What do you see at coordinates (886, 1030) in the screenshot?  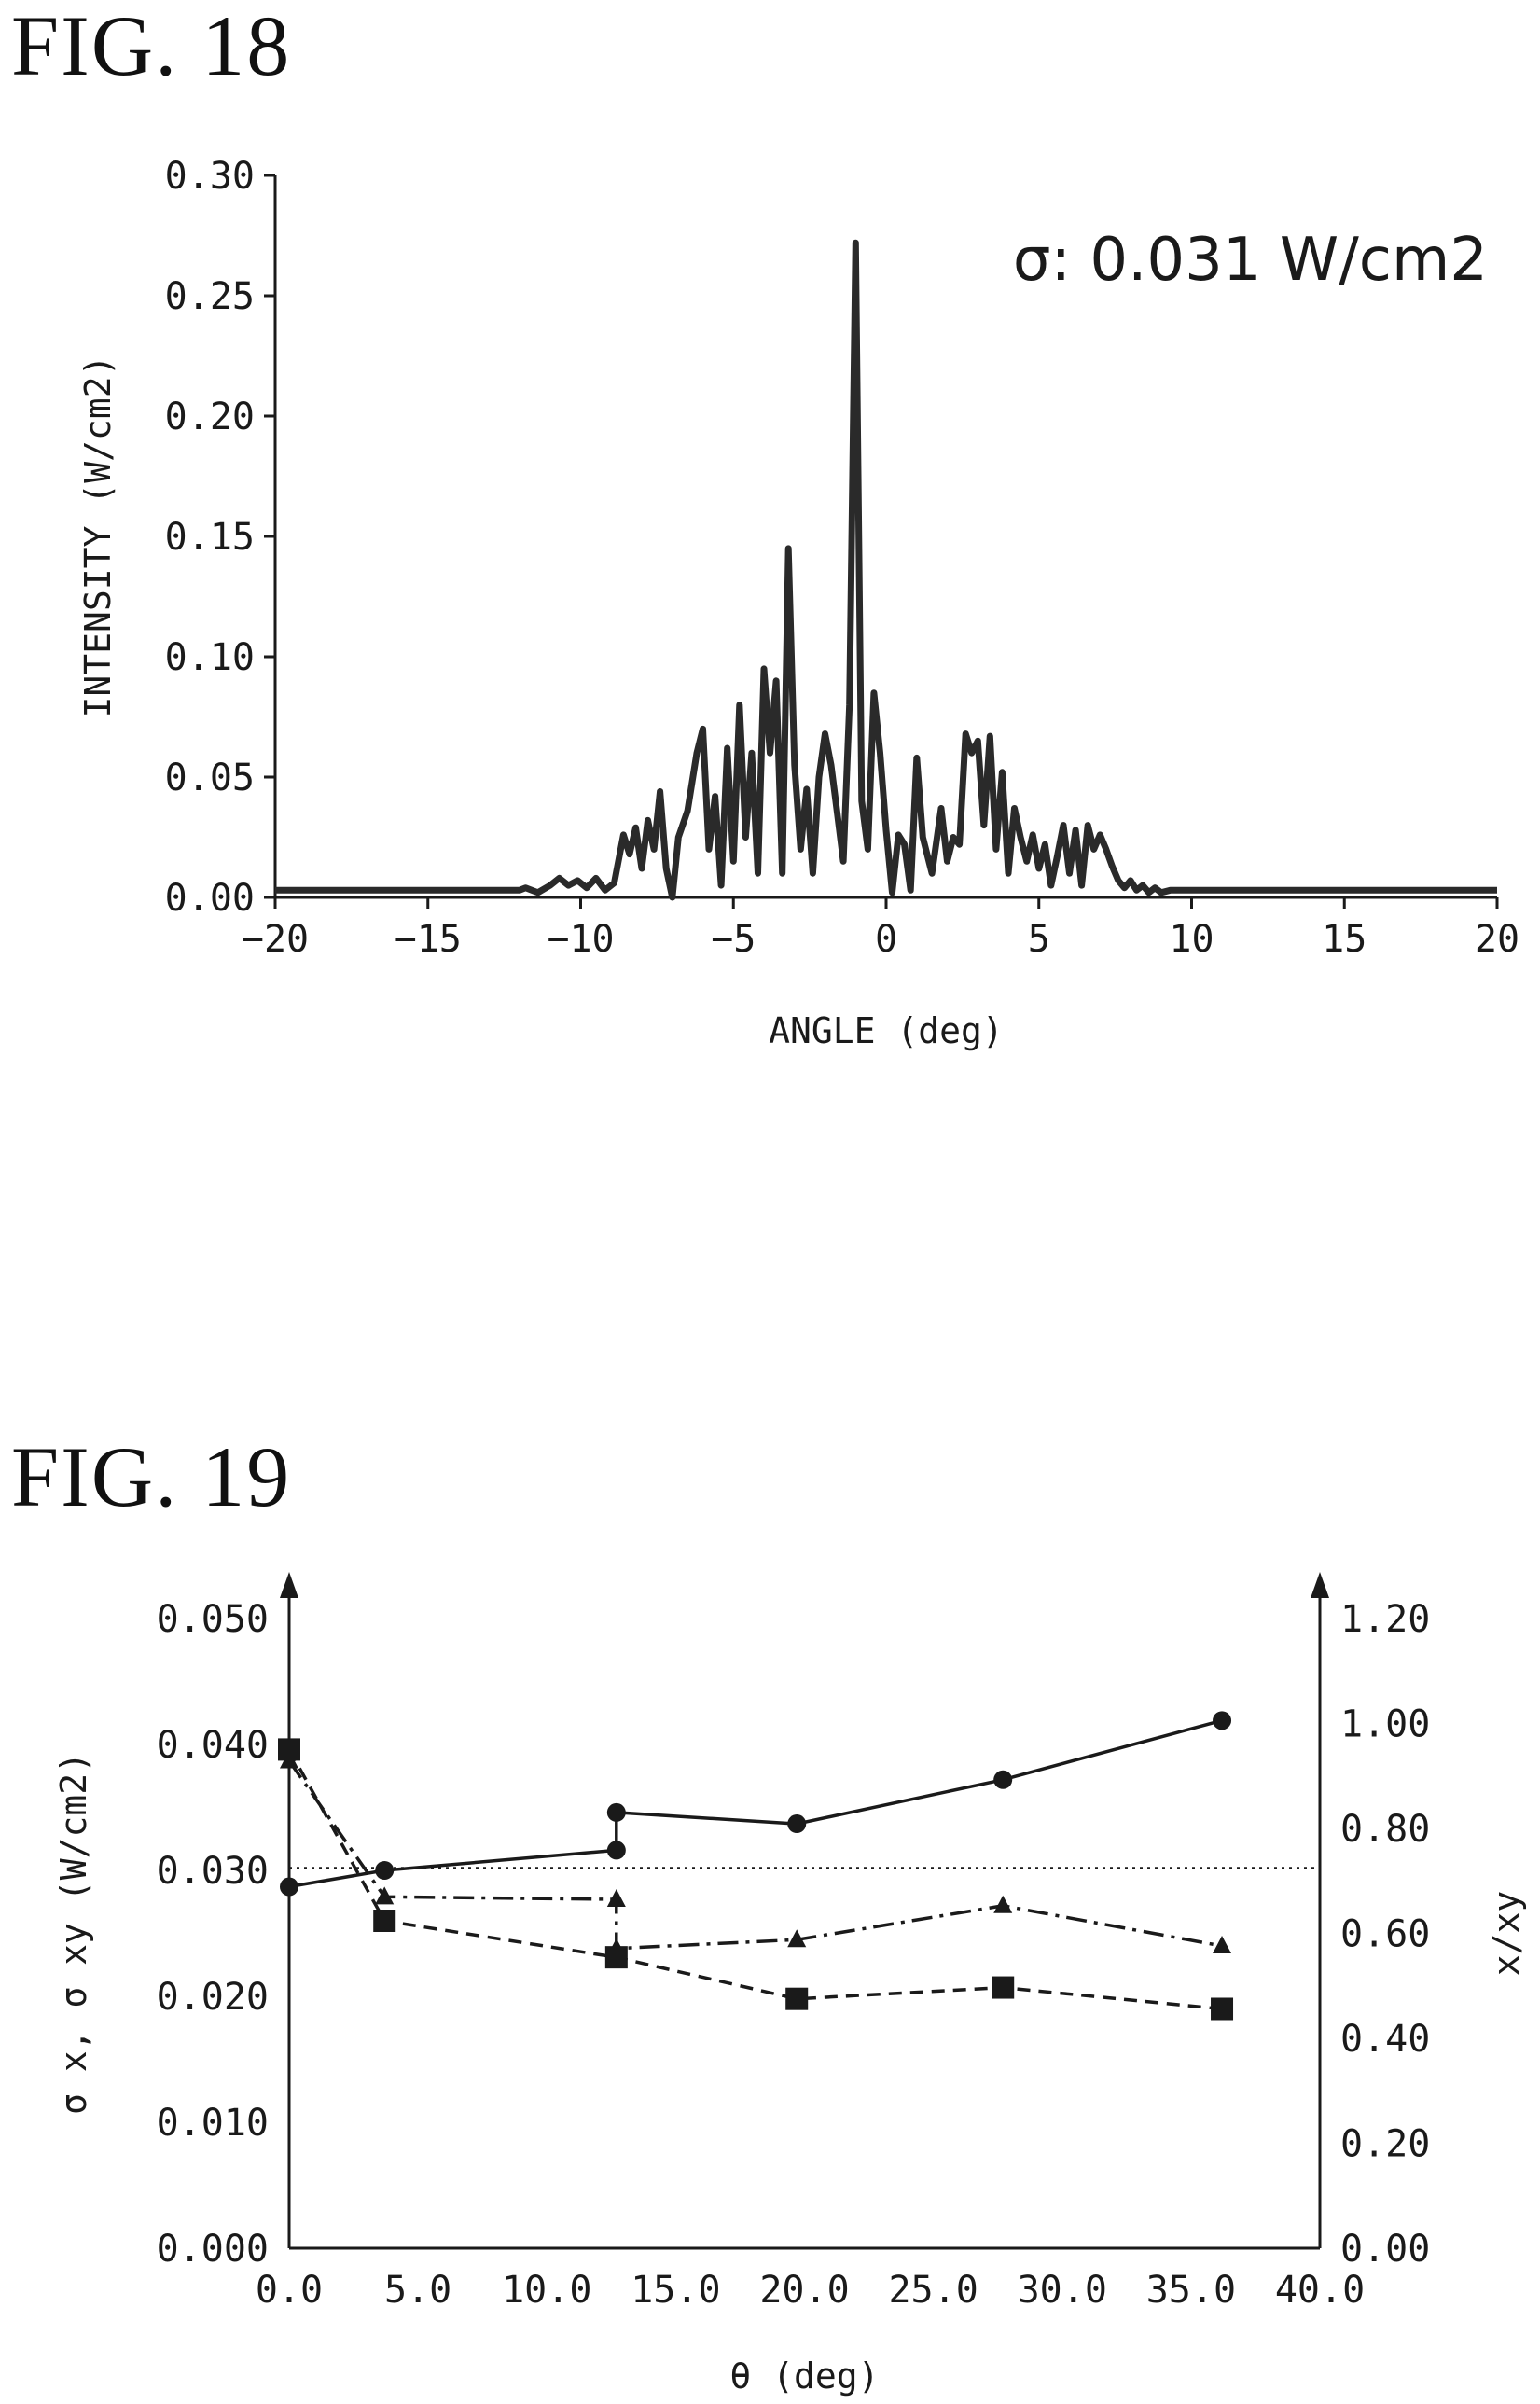 I see `x-axis-title: ANGLE (deg)` at bounding box center [886, 1030].